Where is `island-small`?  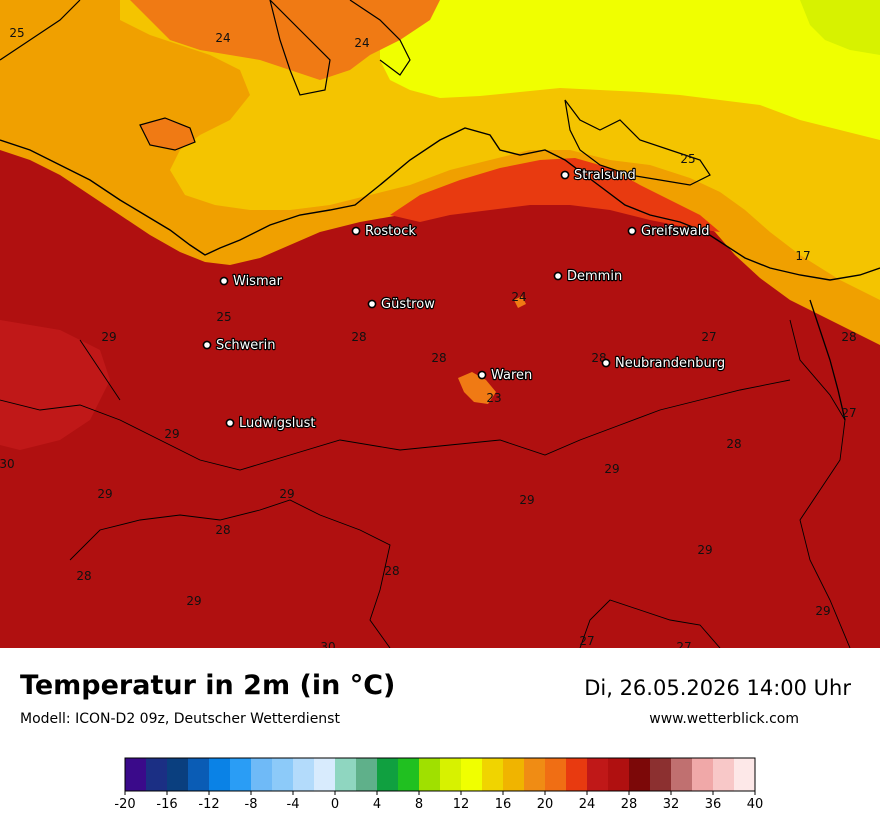
island-small is located at coordinates (167, 134).